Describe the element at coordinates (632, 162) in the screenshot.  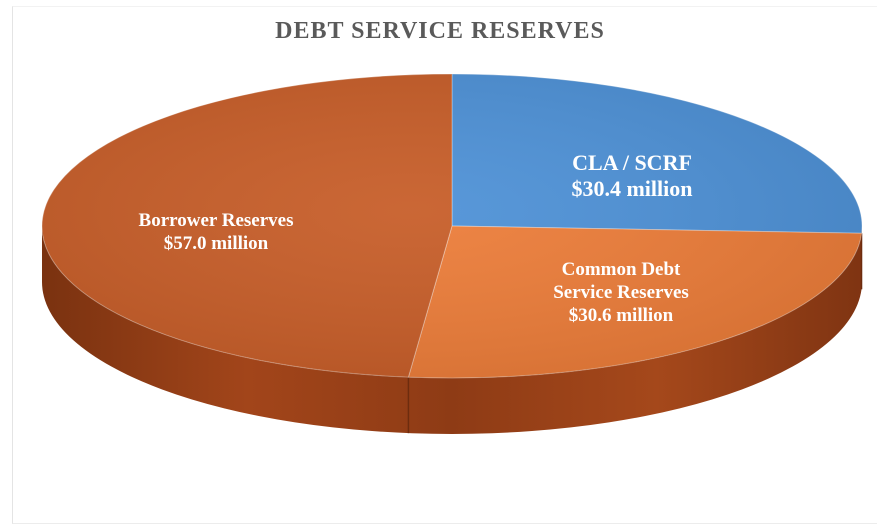
I see `slice-label-cla-scrf: CLA / SCRF` at that location.